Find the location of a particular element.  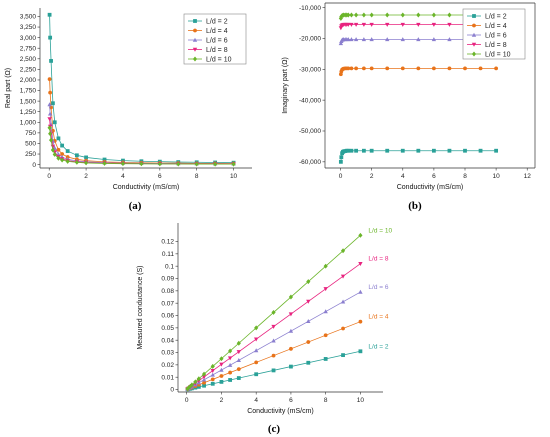

y-tick-label: 0.06 is located at coordinates (167, 316).